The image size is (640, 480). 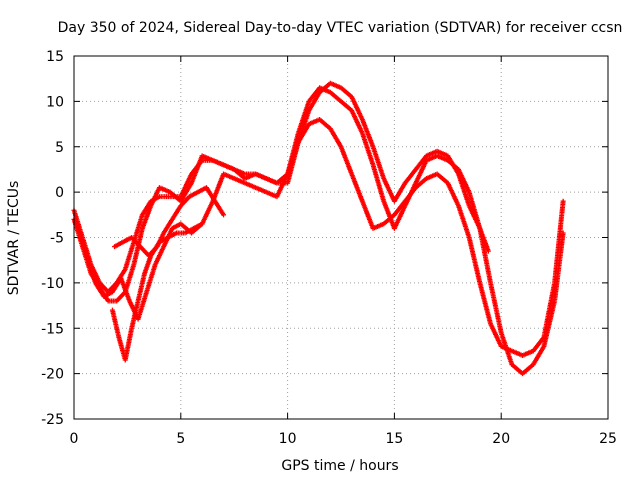 What do you see at coordinates (57, 239) in the screenshot?
I see `y-tick-label: -5` at bounding box center [57, 239].